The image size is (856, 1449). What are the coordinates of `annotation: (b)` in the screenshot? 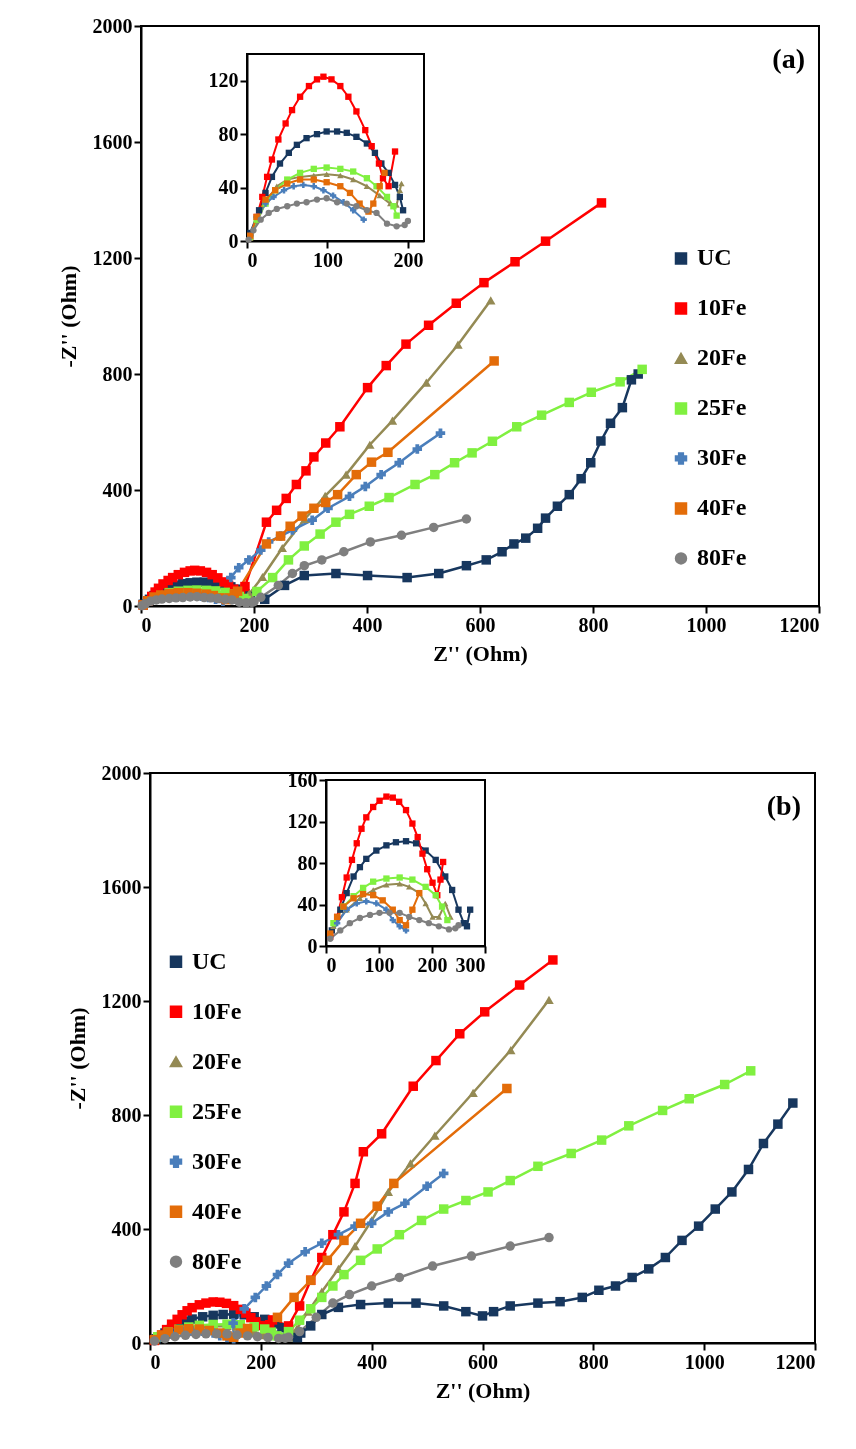 It's located at (783, 805).